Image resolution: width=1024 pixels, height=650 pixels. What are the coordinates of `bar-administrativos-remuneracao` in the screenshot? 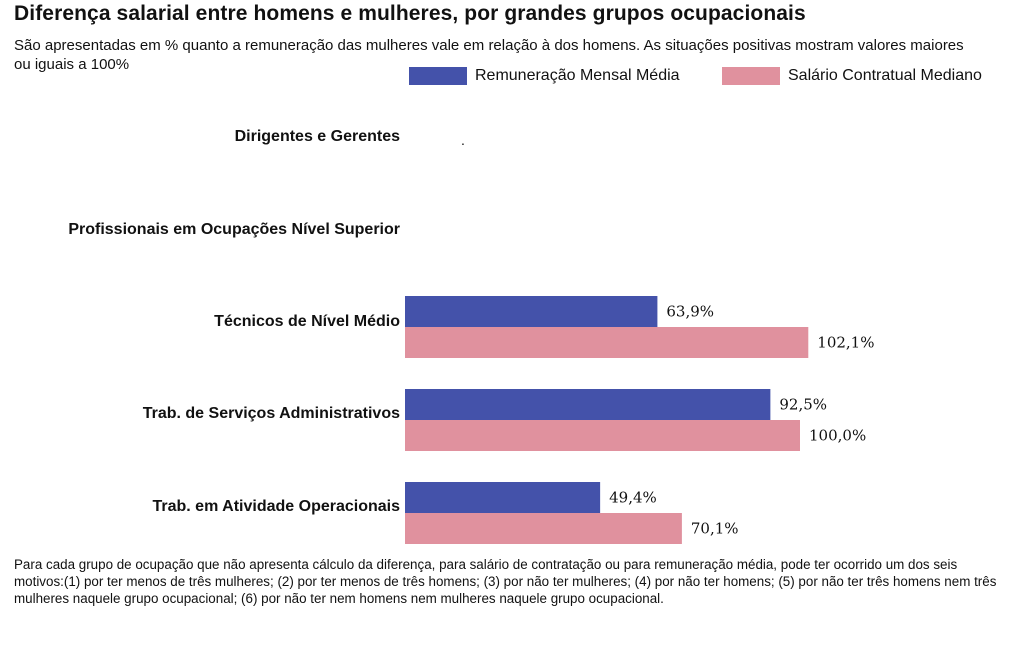 It's located at (588, 404).